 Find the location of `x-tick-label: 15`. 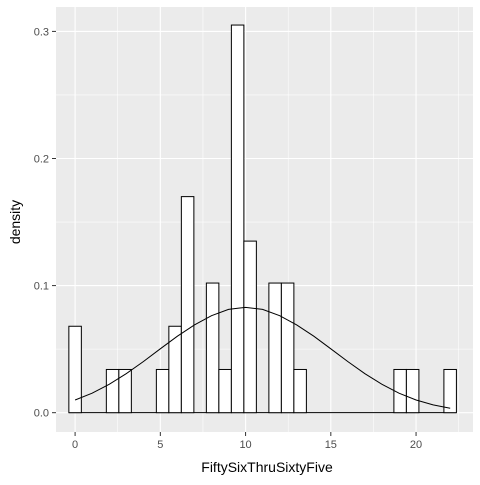

x-tick-label: 15 is located at coordinates (331, 445).